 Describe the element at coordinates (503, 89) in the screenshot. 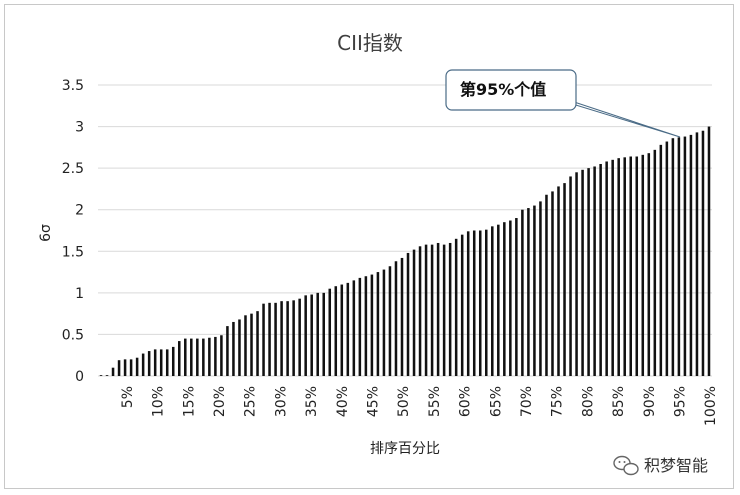

I see `callout-text: 第95%个值` at that location.